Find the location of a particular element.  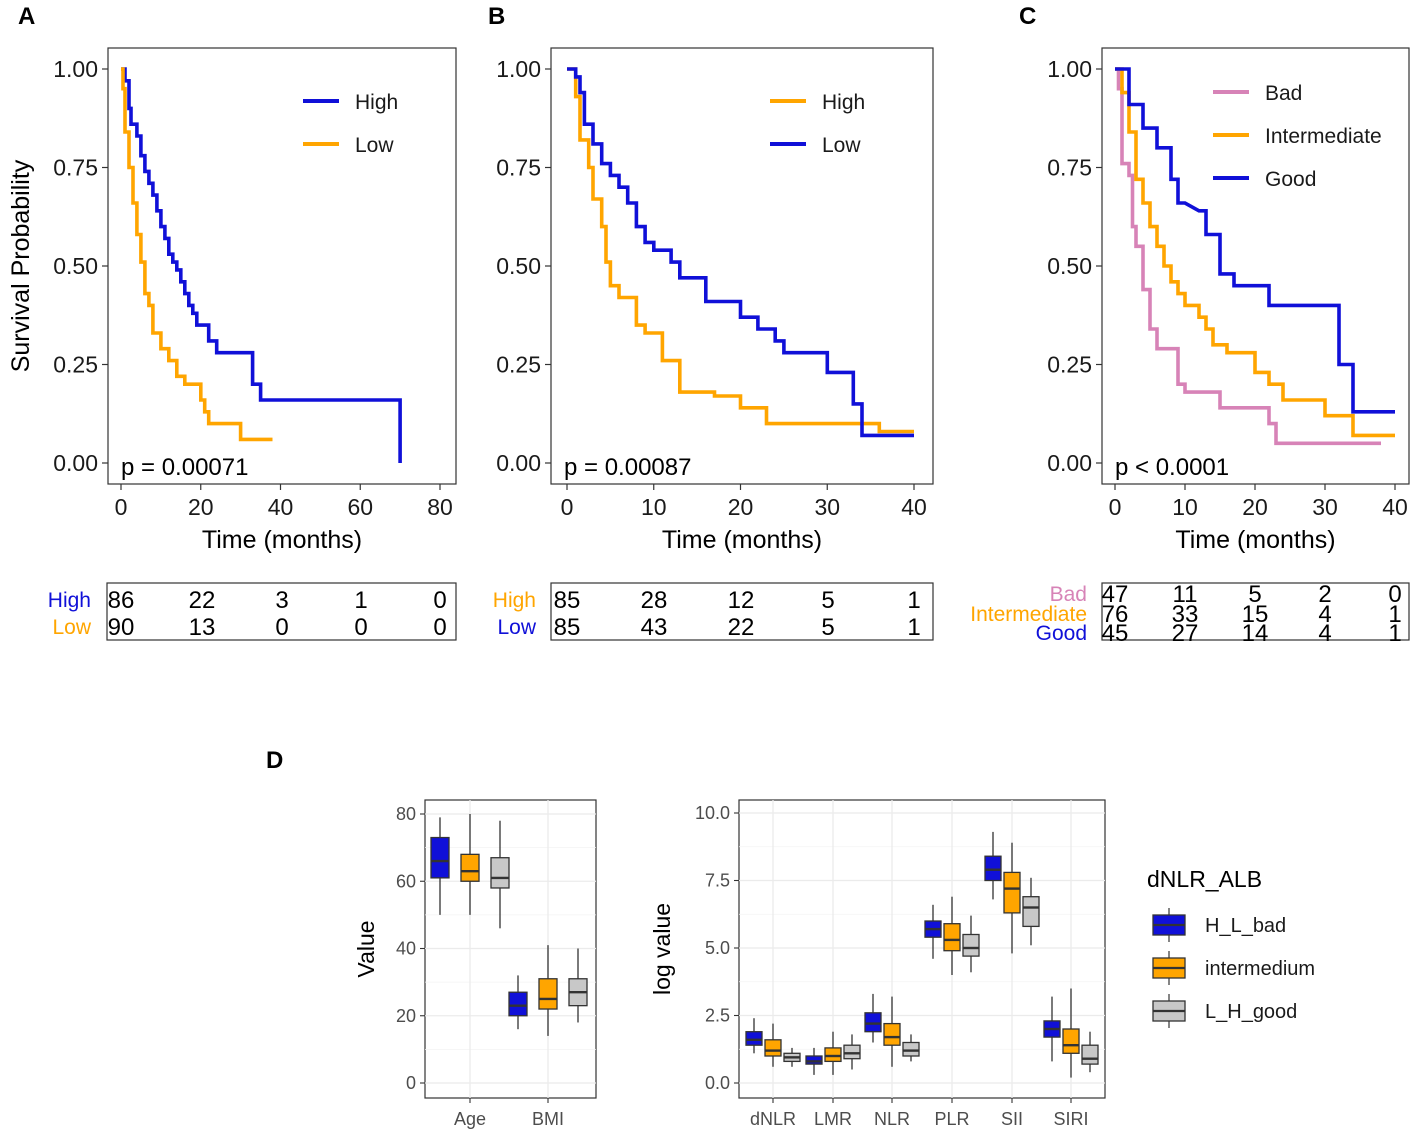

legend-entry-intermedium: intermedium is located at coordinates (1233, 968).